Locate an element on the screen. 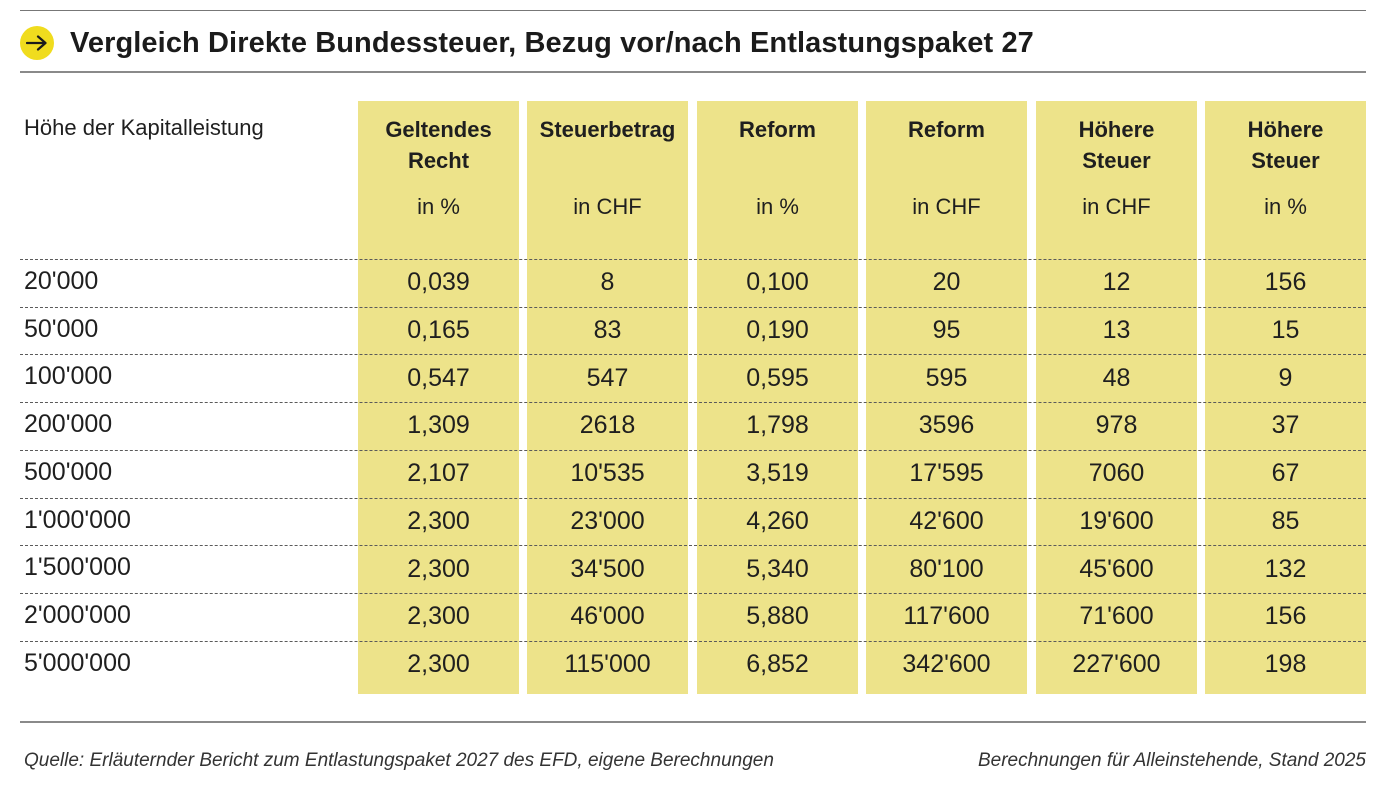 The width and height of the screenshot is (1384, 810). table-cell: 0,165 is located at coordinates (438, 330).